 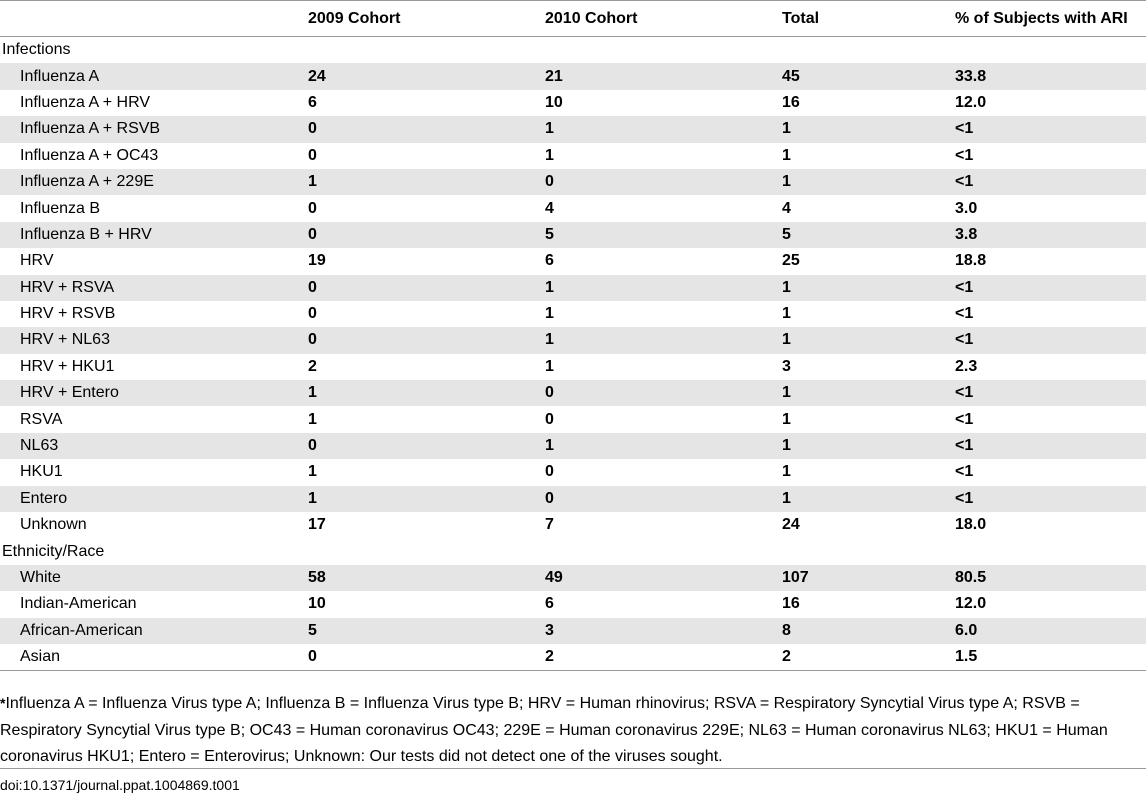 What do you see at coordinates (78, 604) in the screenshot?
I see `row-label-cell: Indian-American` at bounding box center [78, 604].